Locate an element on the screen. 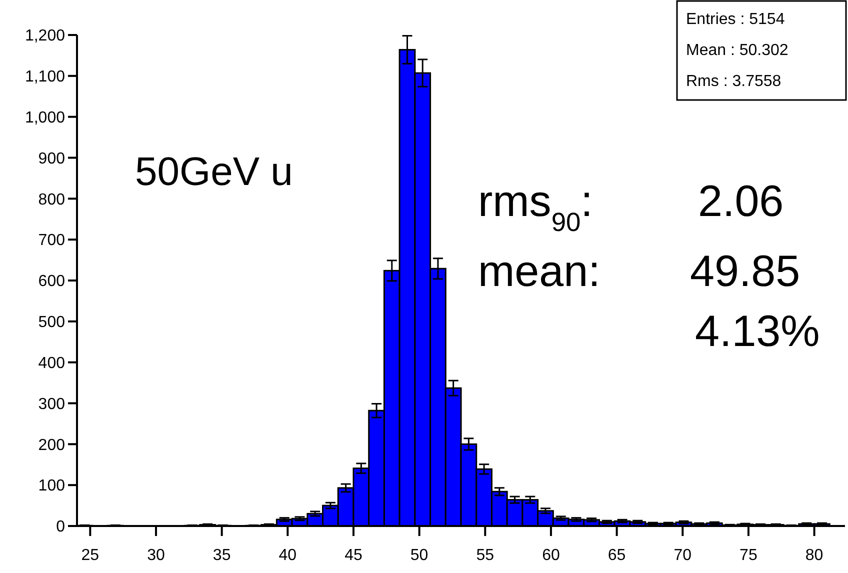 This screenshot has width=848, height=573. y-tick-label: 100 is located at coordinates (52, 486).